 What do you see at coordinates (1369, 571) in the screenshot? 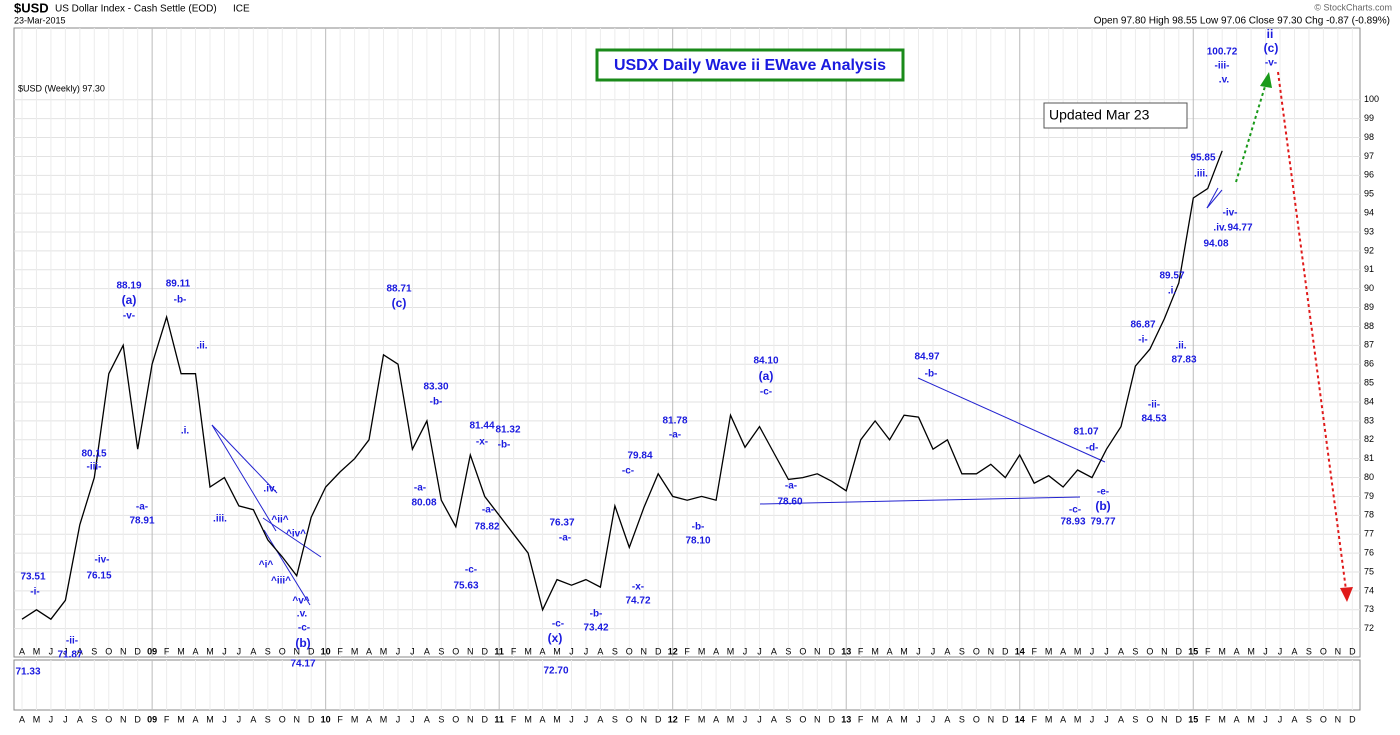
I see `y-tick-label: 75` at bounding box center [1369, 571].